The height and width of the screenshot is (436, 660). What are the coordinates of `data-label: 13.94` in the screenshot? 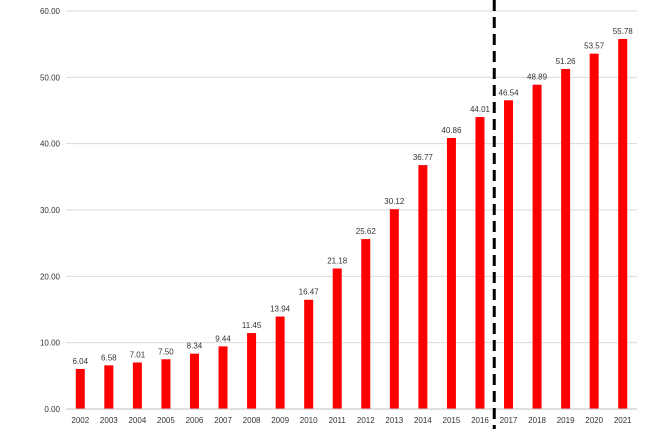 It's located at (280, 309).